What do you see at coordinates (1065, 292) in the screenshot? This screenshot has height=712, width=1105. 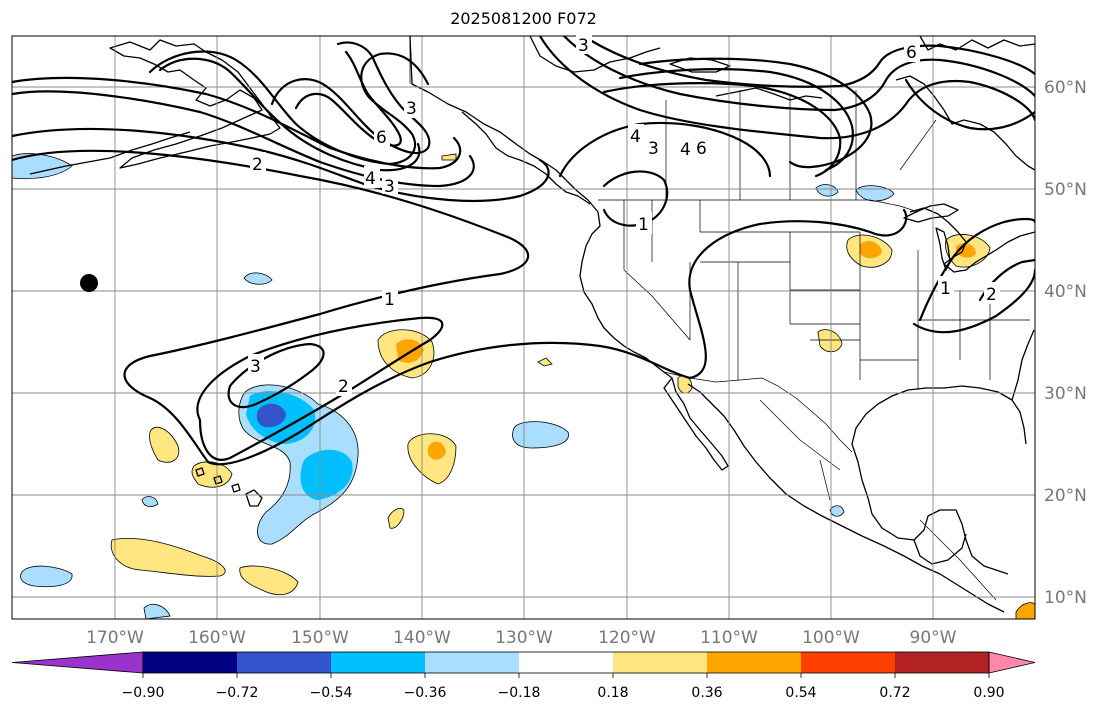 I see `lat-label-40n: 40°N` at bounding box center [1065, 292].